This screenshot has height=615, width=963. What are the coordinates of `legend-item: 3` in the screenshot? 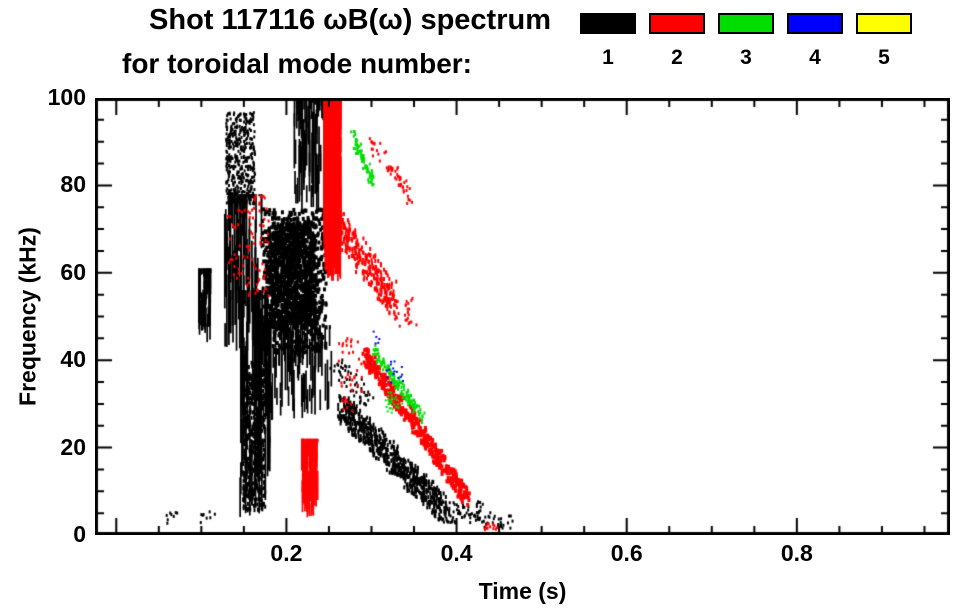 It's located at (746, 40).